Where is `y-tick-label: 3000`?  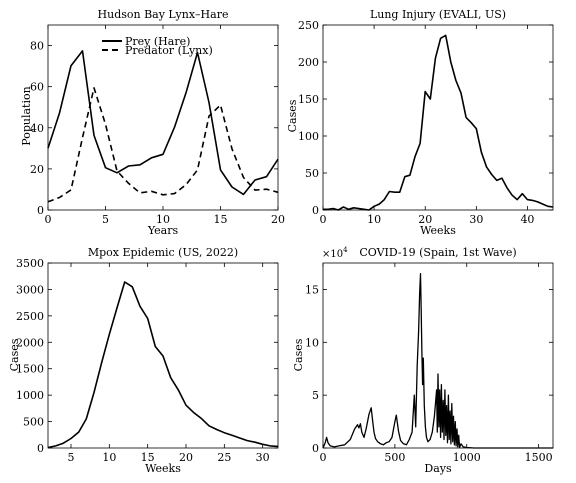 y-tick-label: 3000 is located at coordinates (30, 289).